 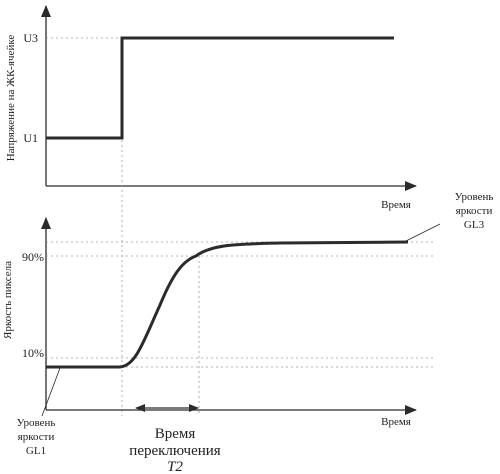 I want to click on t2-label-line1: Время, so click(x=175, y=434).